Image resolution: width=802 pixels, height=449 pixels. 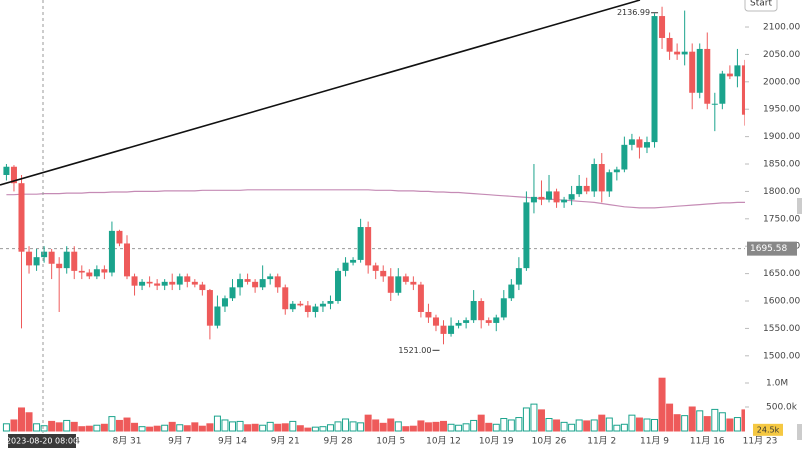 I want to click on y-tick-label: 1550.00, so click(x=781, y=329).